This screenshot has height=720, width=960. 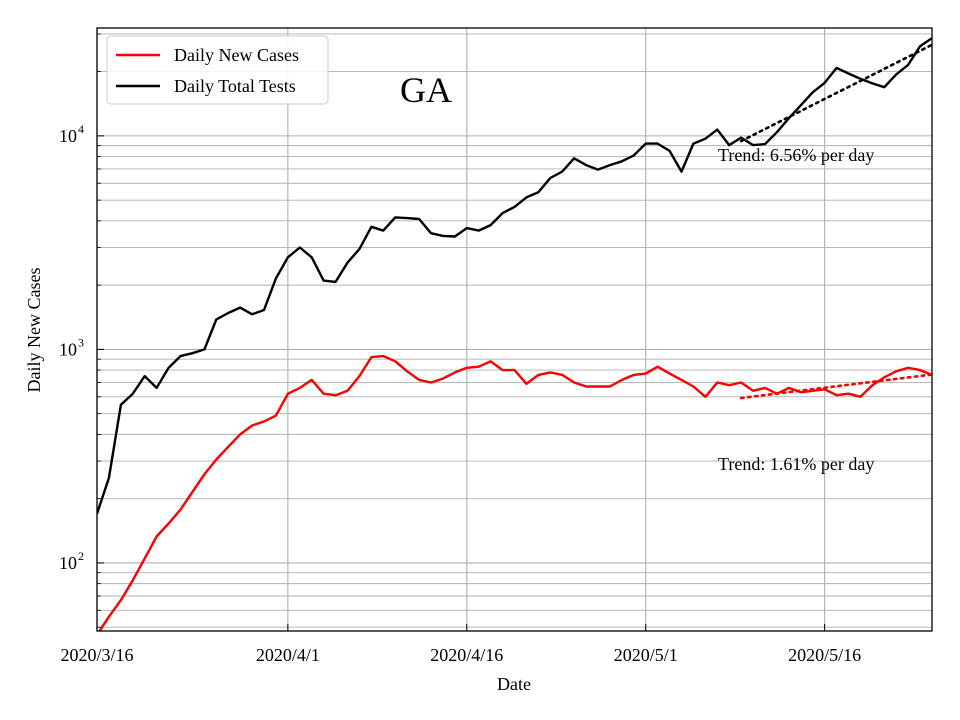 What do you see at coordinates (236, 55) in the screenshot?
I see `legend-label-cases: Daily New Cases` at bounding box center [236, 55].